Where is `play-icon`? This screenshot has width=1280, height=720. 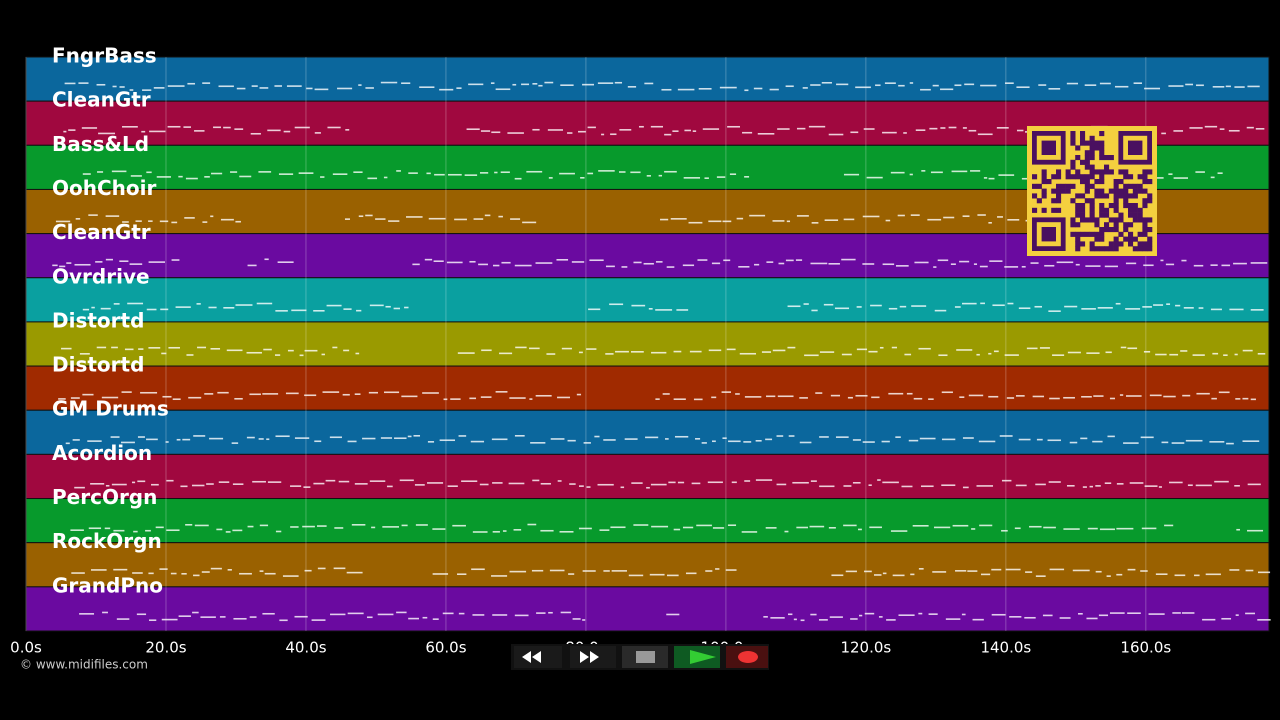 play-icon is located at coordinates (703, 657).